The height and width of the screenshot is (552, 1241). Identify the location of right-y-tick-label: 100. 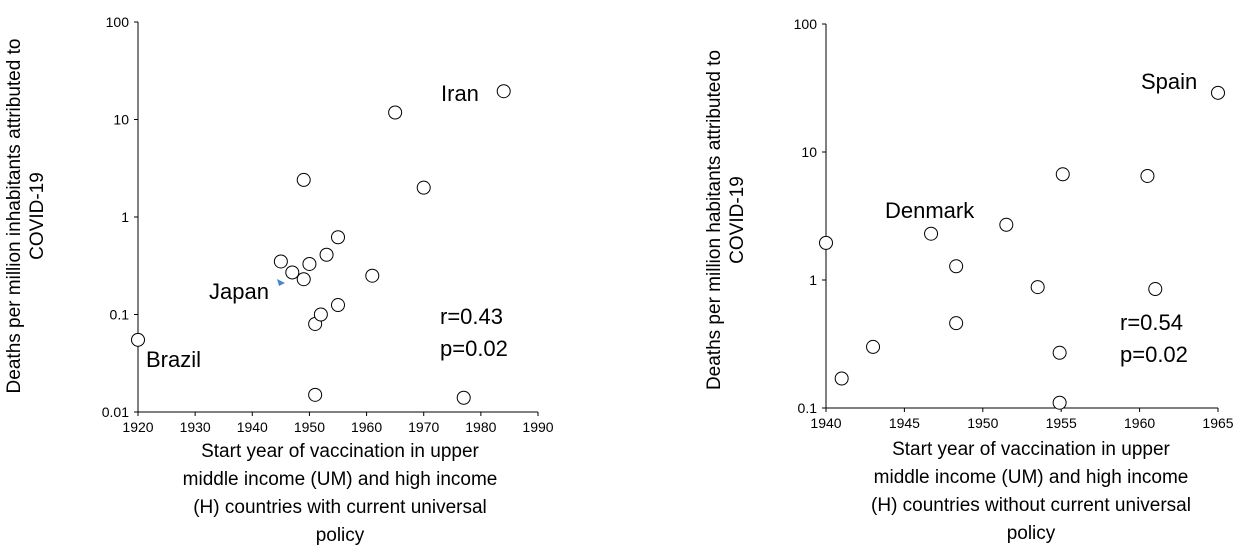
(806, 24).